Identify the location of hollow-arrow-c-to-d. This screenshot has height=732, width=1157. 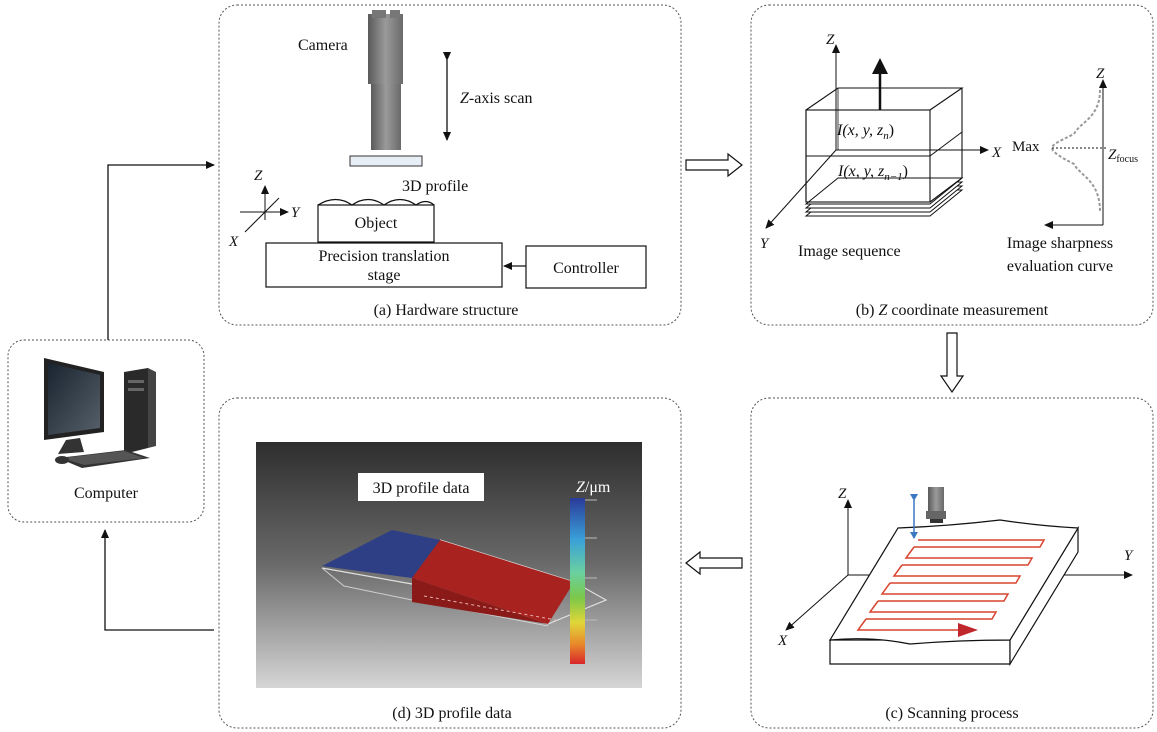
(714, 563).